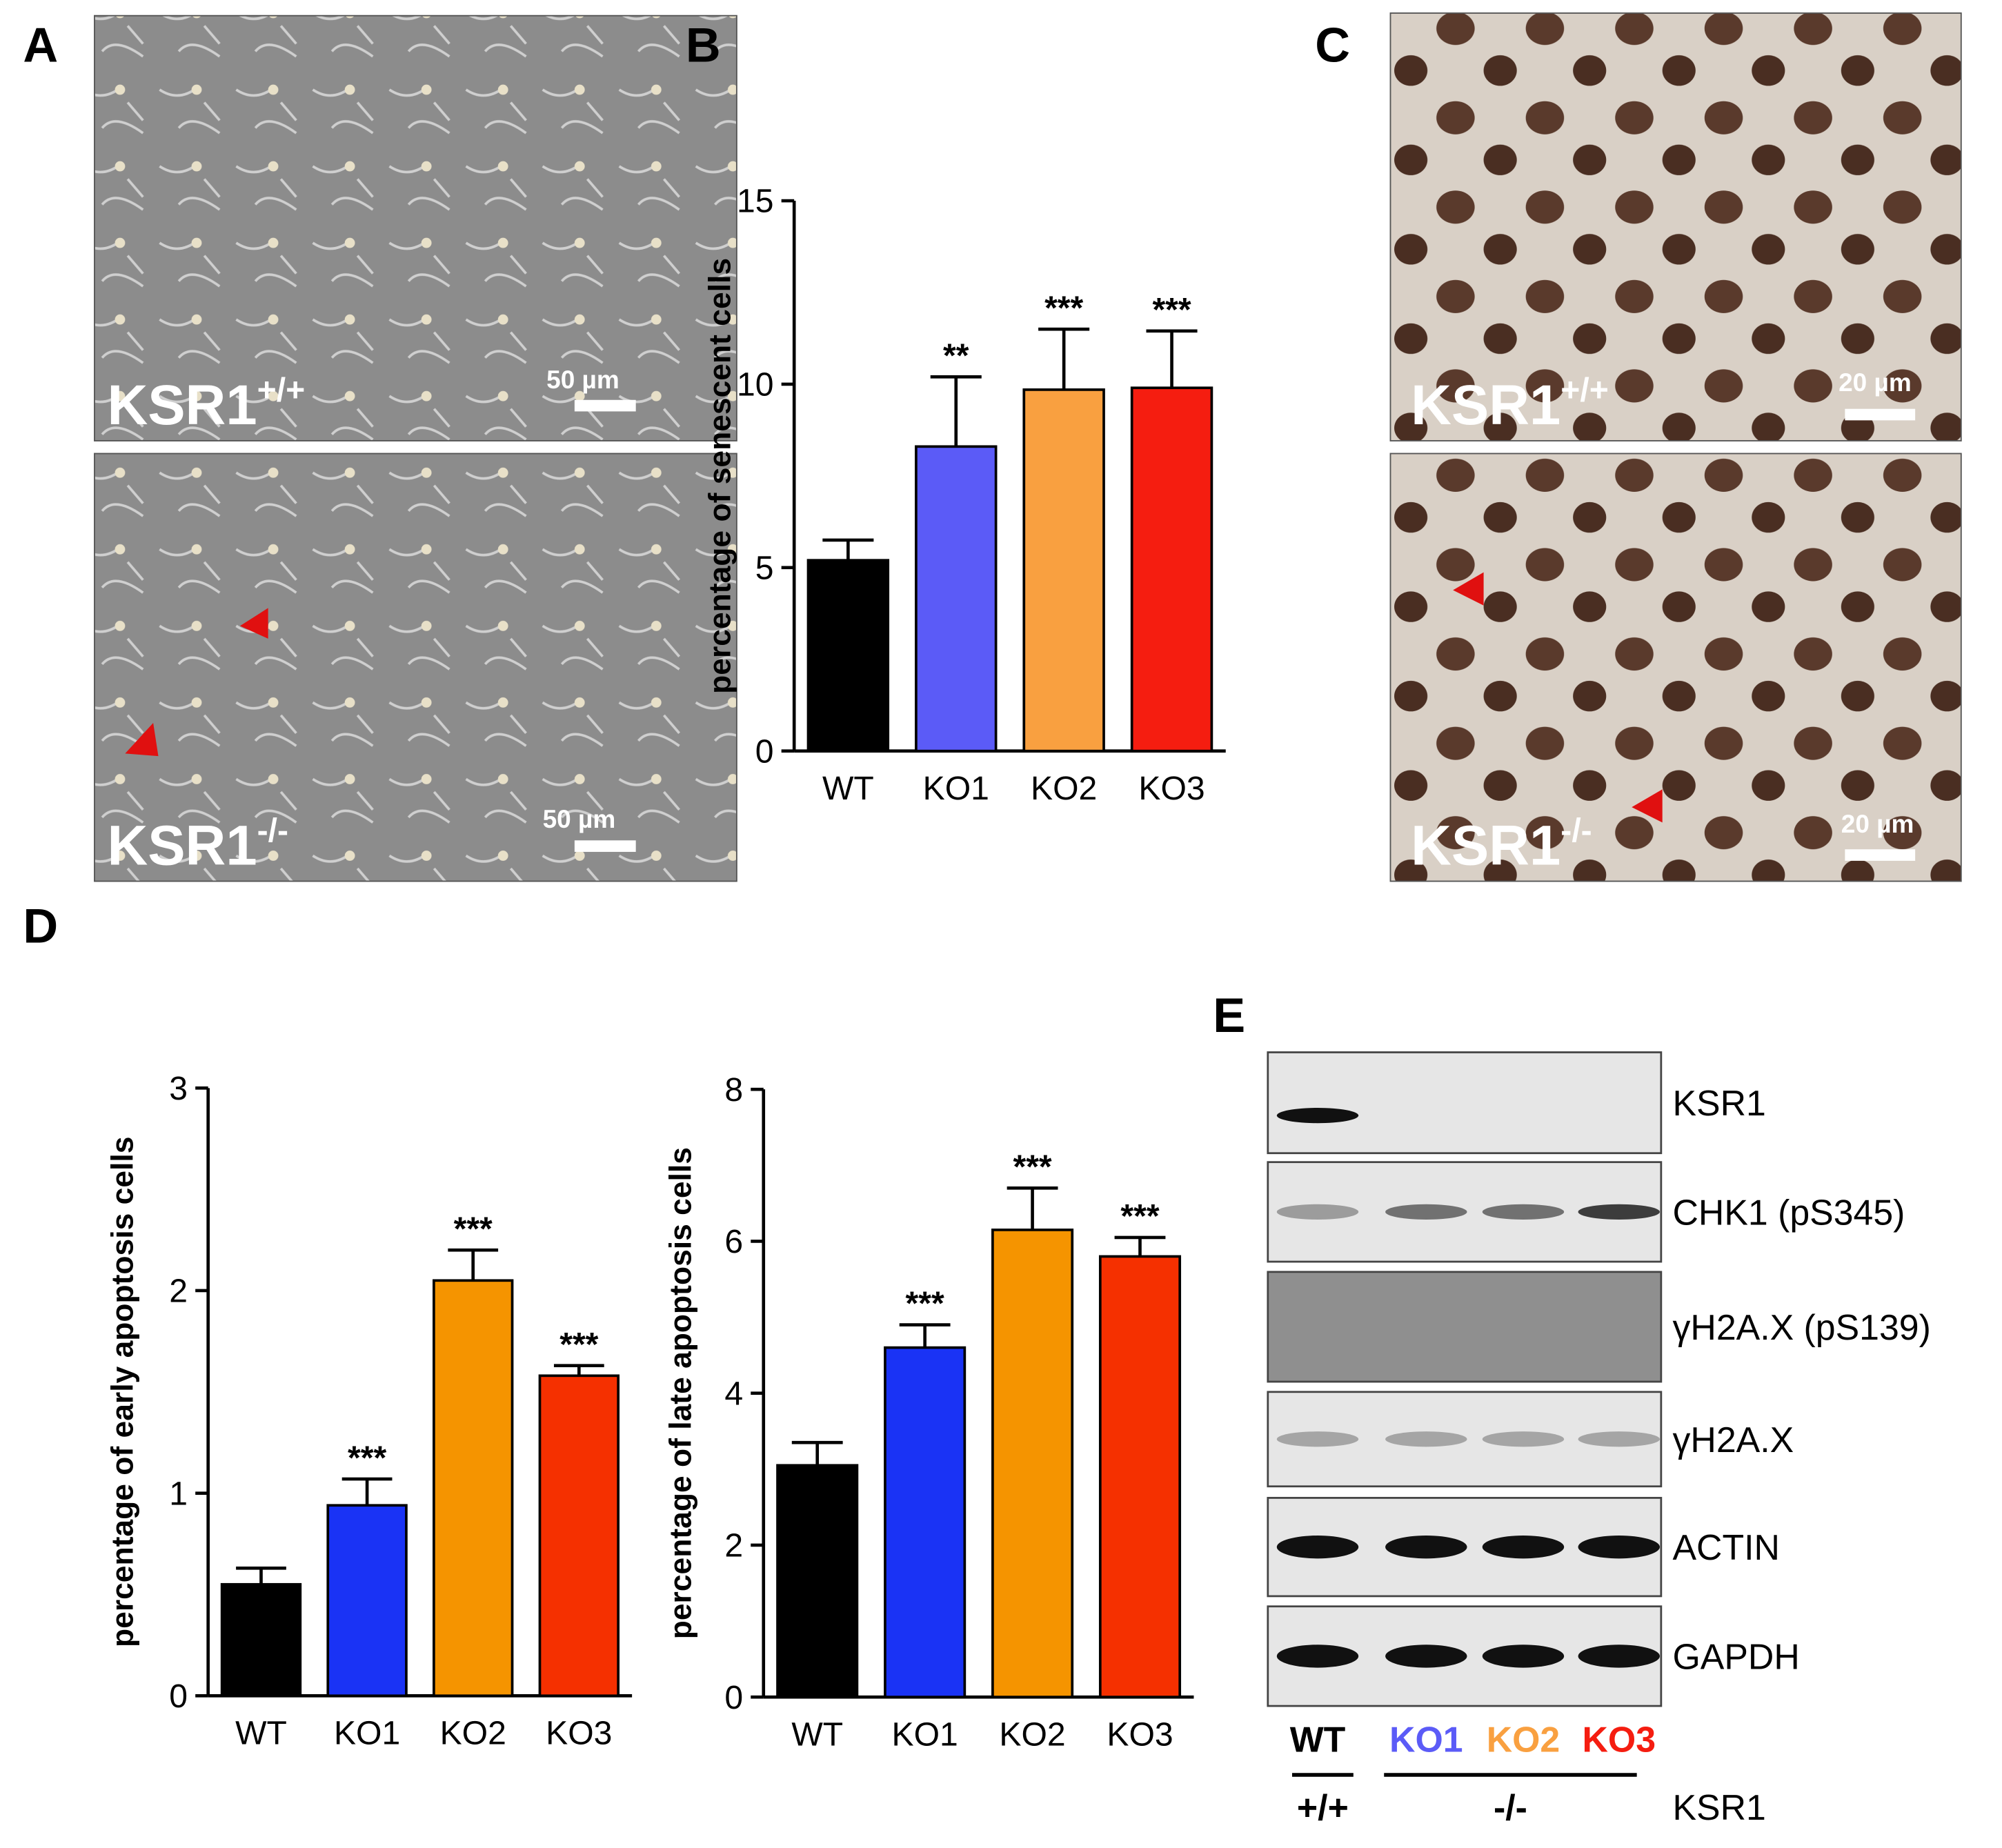 The width and height of the screenshot is (2002, 1848). I want to click on y-axis-label: percentage of early apoptosis cells, so click(122, 1392).